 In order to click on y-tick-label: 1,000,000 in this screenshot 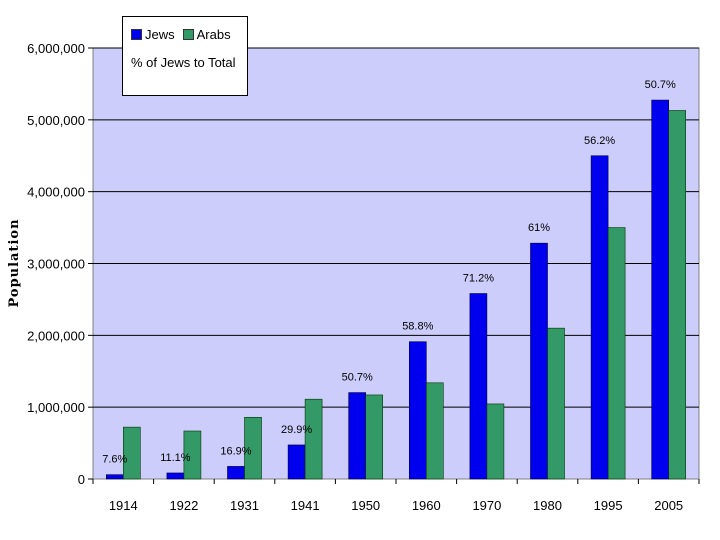, I will do `click(56, 407)`.